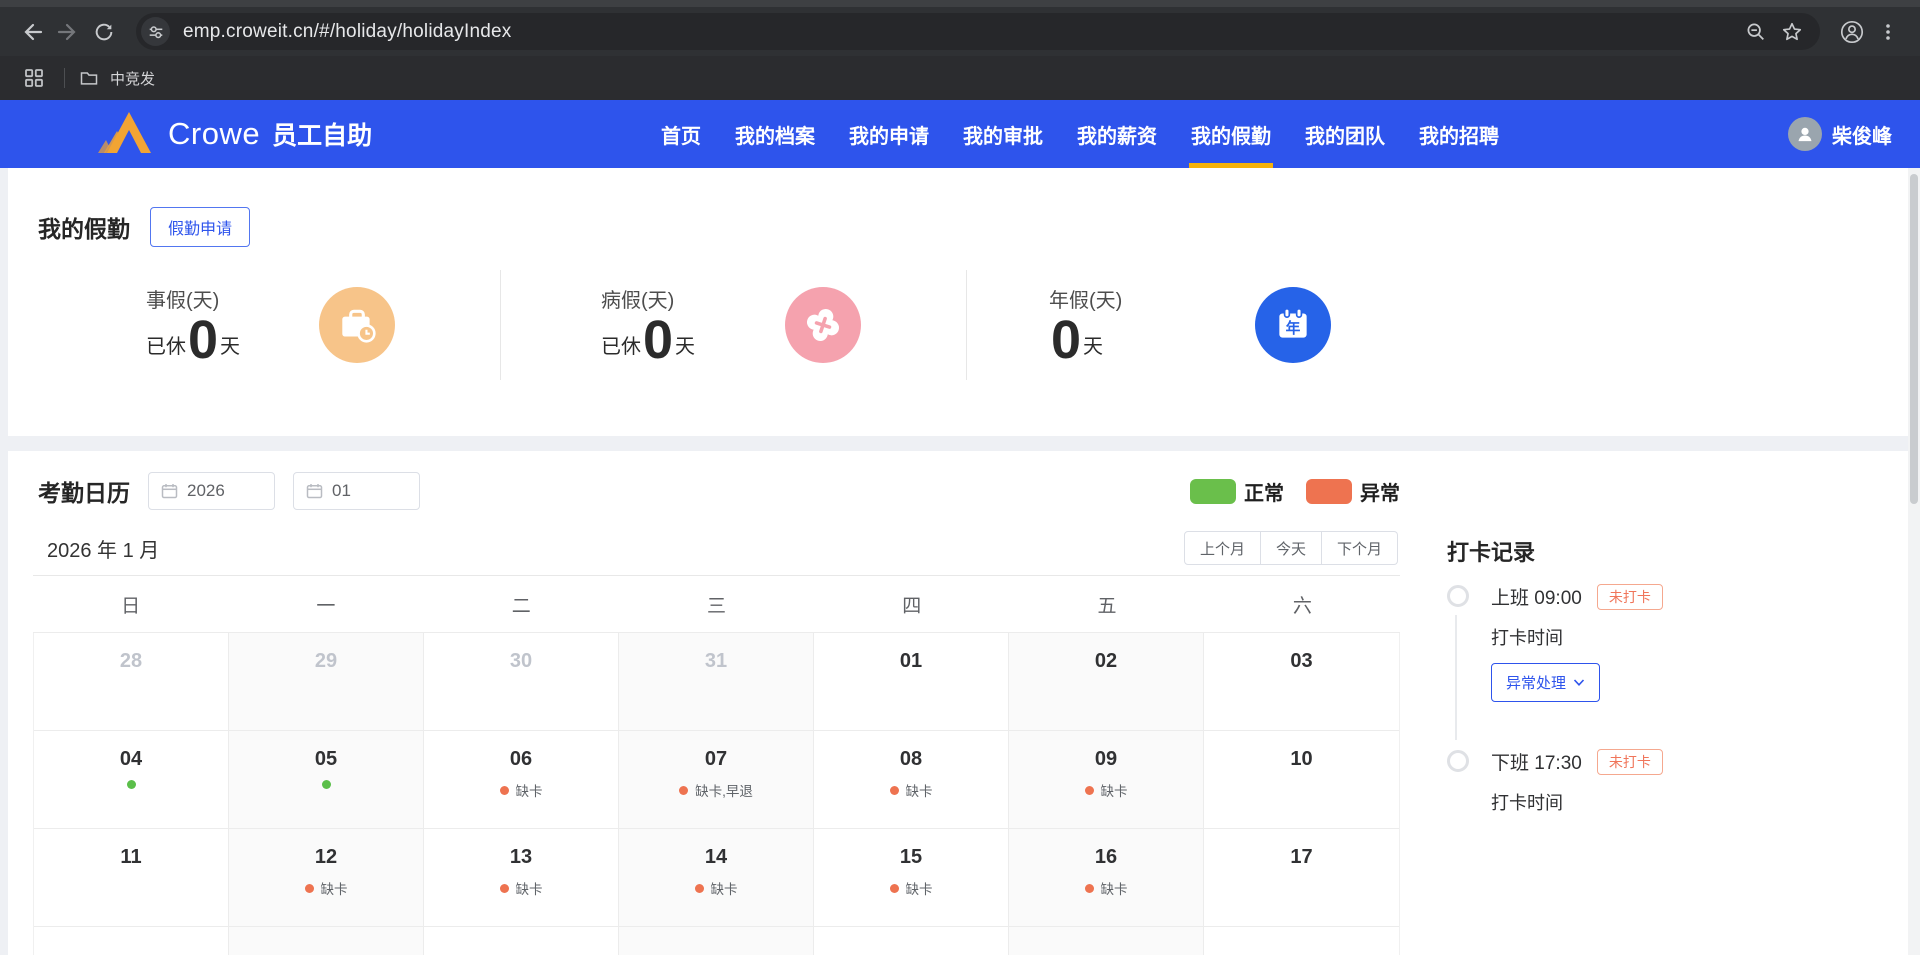  What do you see at coordinates (1213, 491) in the screenshot?
I see `legend-swatch-正常` at bounding box center [1213, 491].